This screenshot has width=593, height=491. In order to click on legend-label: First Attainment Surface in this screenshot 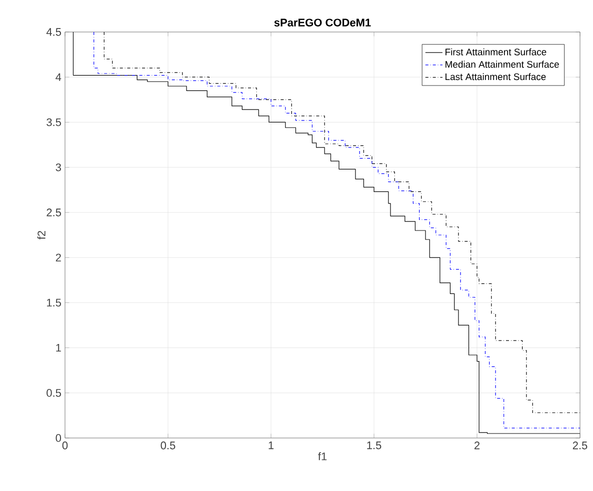, I will do `click(496, 52)`.